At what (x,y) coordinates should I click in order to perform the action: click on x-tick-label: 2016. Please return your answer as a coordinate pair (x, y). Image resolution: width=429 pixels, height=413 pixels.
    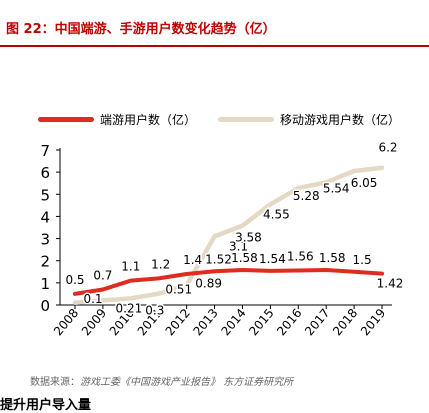
    Looking at the image, I should click on (289, 322).